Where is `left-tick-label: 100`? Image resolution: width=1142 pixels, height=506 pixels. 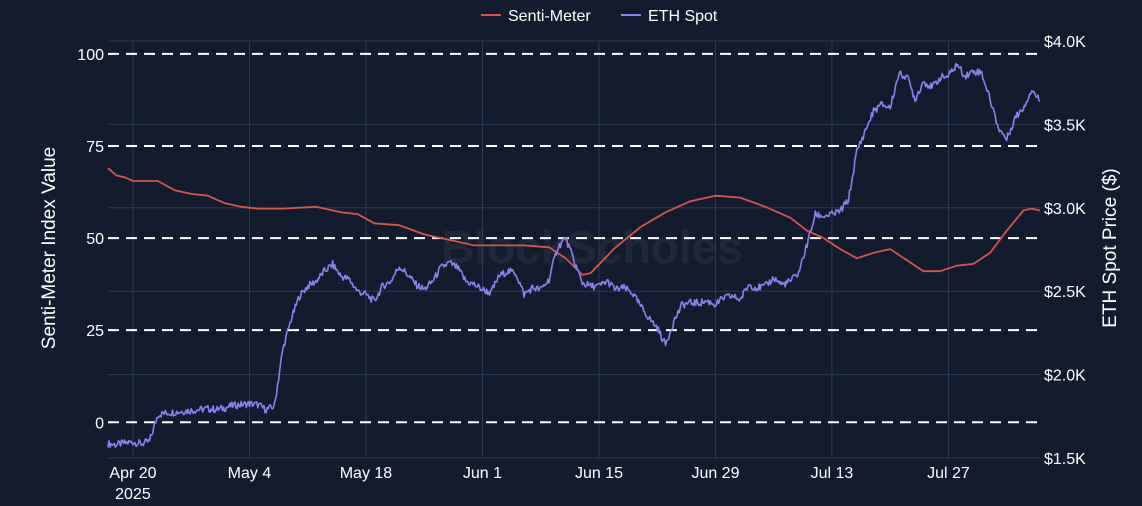 left-tick-label: 100 is located at coordinates (90, 55).